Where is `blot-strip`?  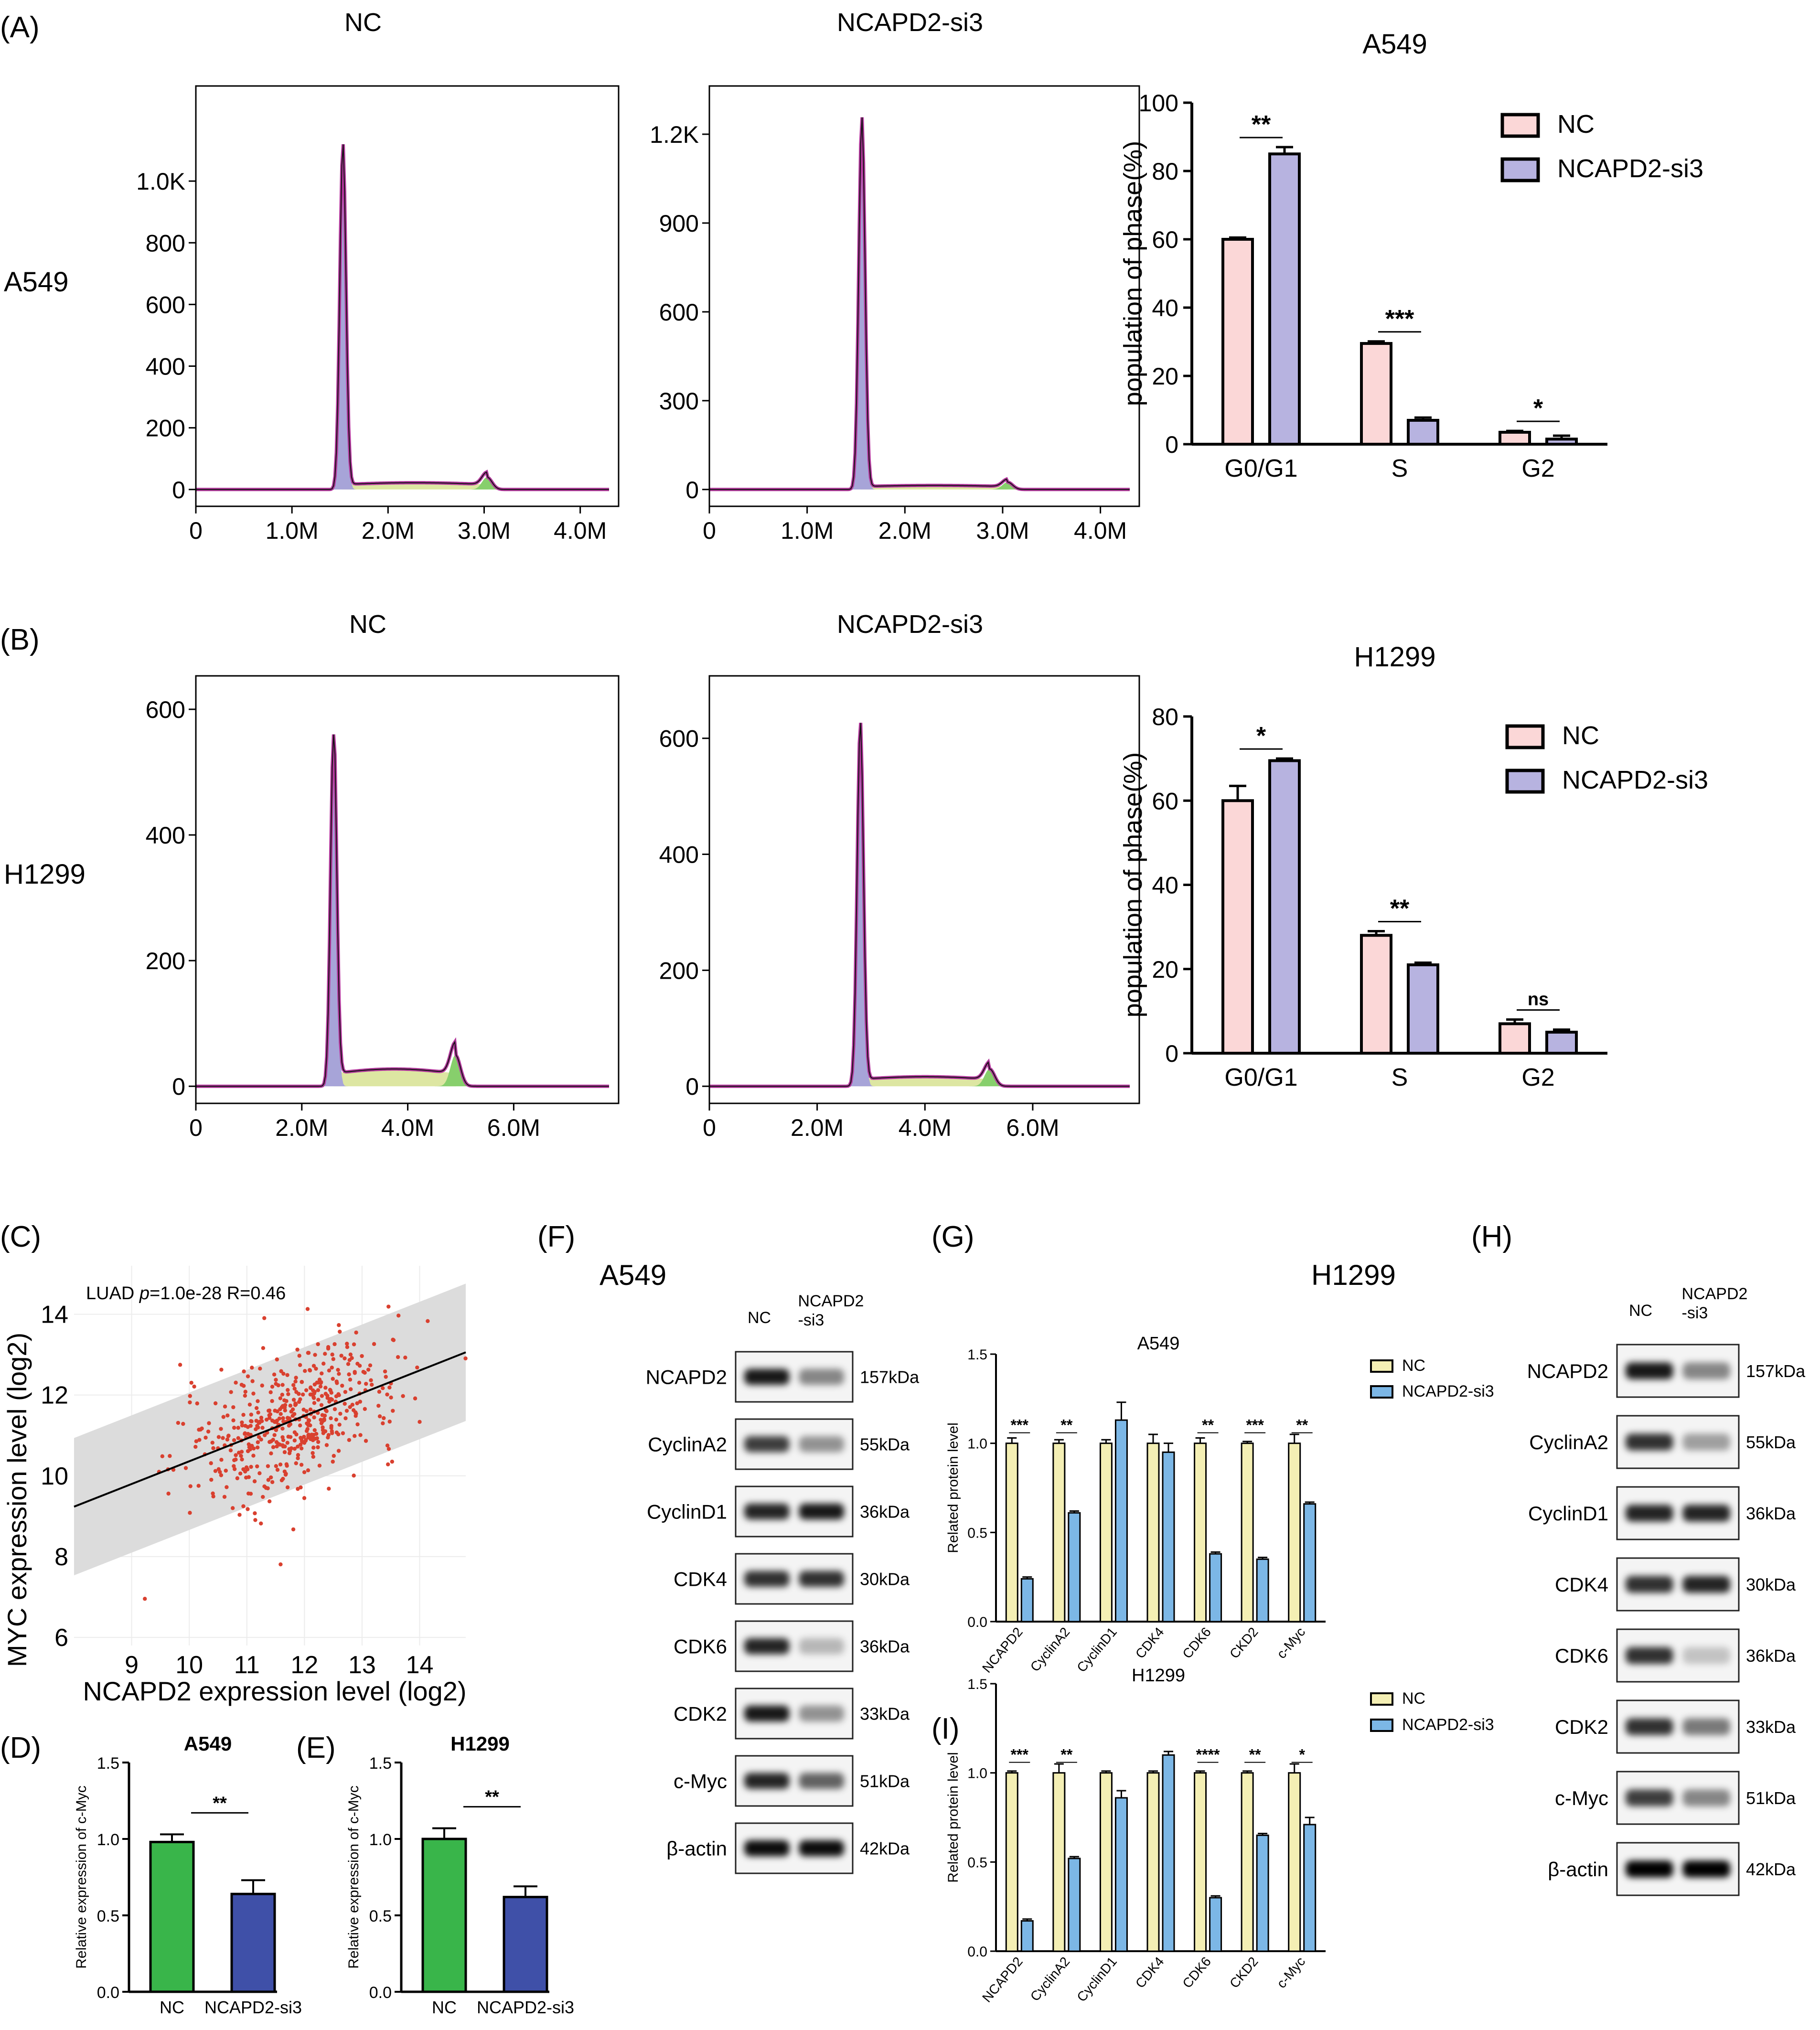
blot-strip is located at coordinates (1678, 1371).